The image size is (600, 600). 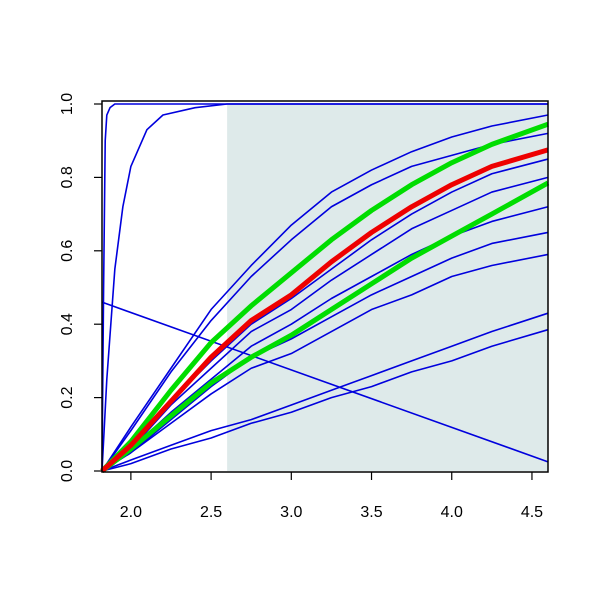 I want to click on y-tick-label: 0.8, so click(x=67, y=177).